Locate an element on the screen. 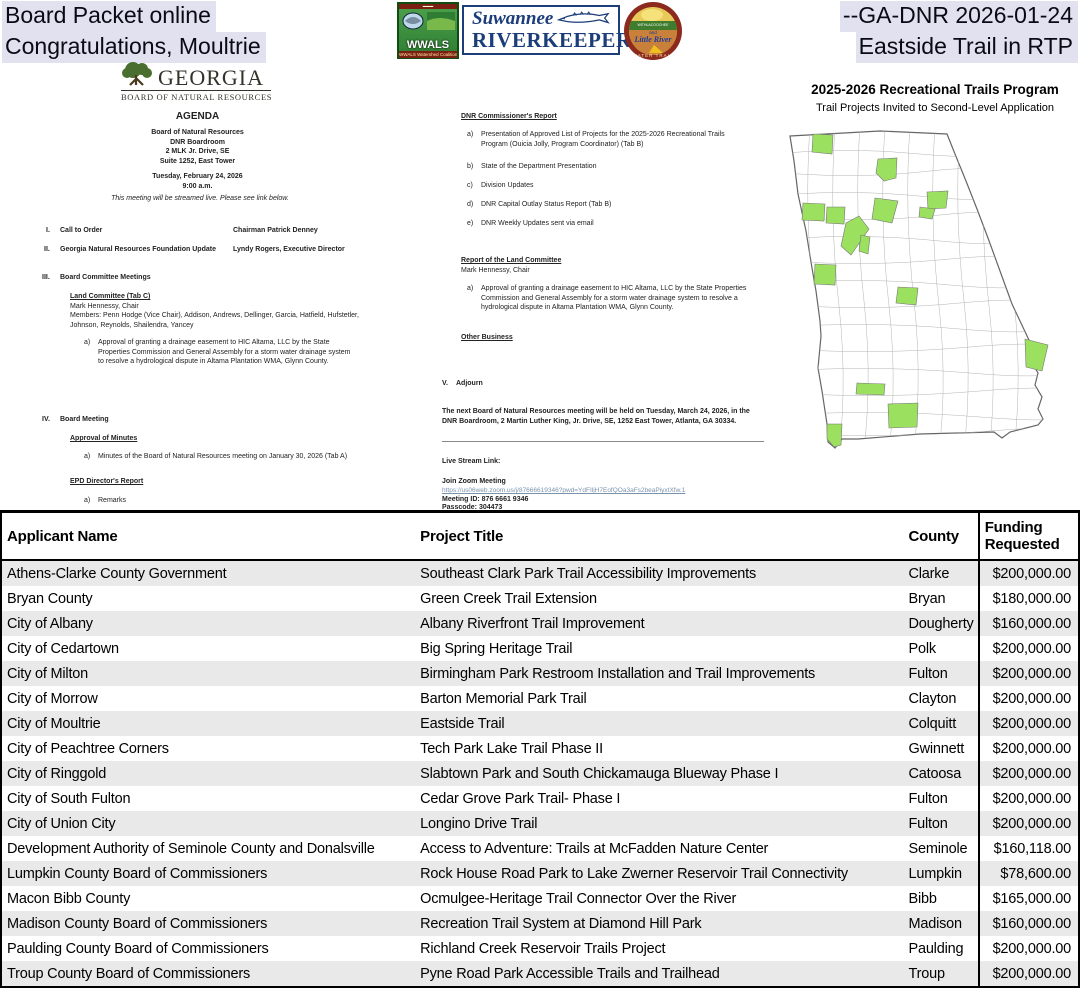 This screenshot has height=989, width=1080. rtp-title: 2025-2026 Recreational Trails Program is located at coordinates (935, 89).